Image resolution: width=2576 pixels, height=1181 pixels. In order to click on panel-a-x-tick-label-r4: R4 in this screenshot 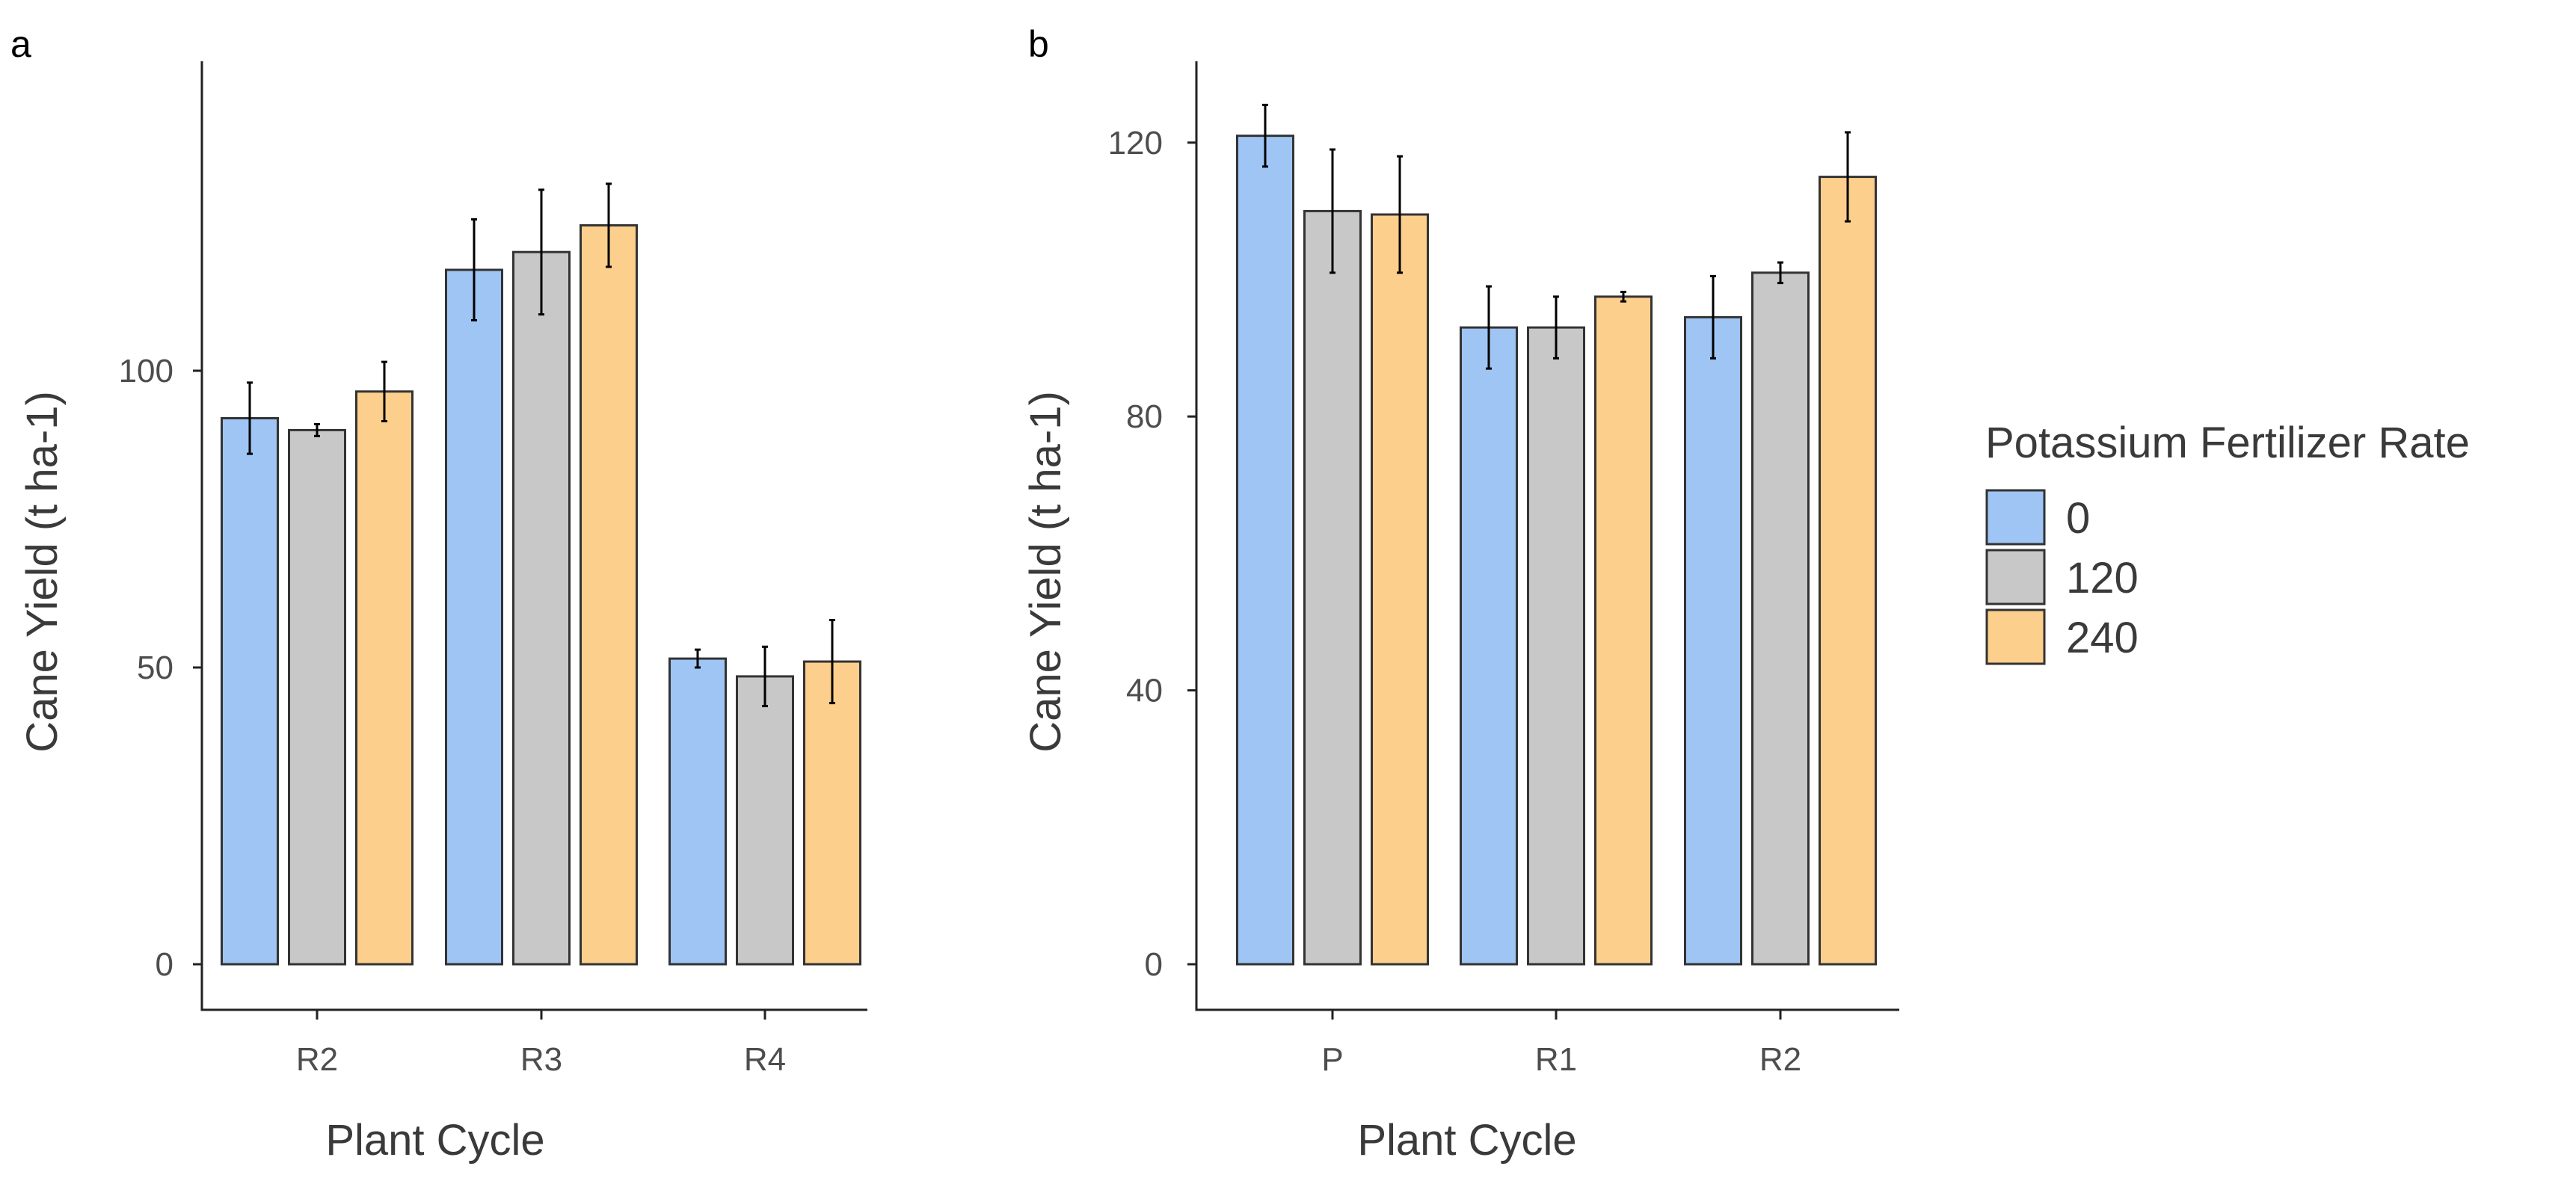, I will do `click(765, 1059)`.